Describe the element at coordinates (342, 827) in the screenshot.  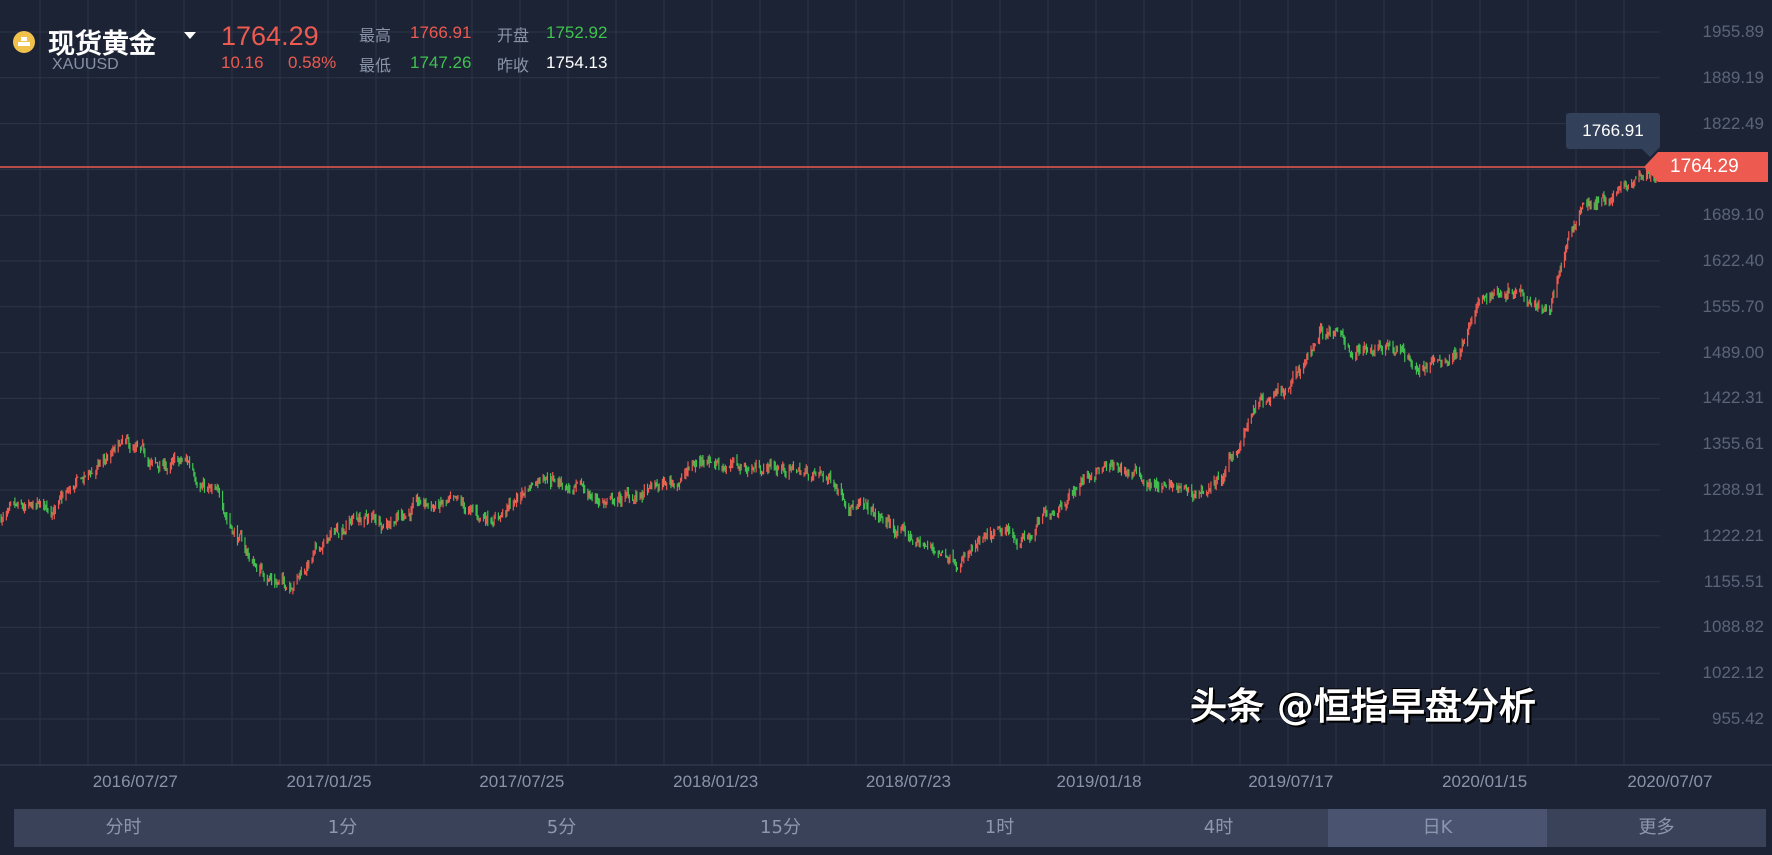
I see `tab-1min: 1分` at that location.